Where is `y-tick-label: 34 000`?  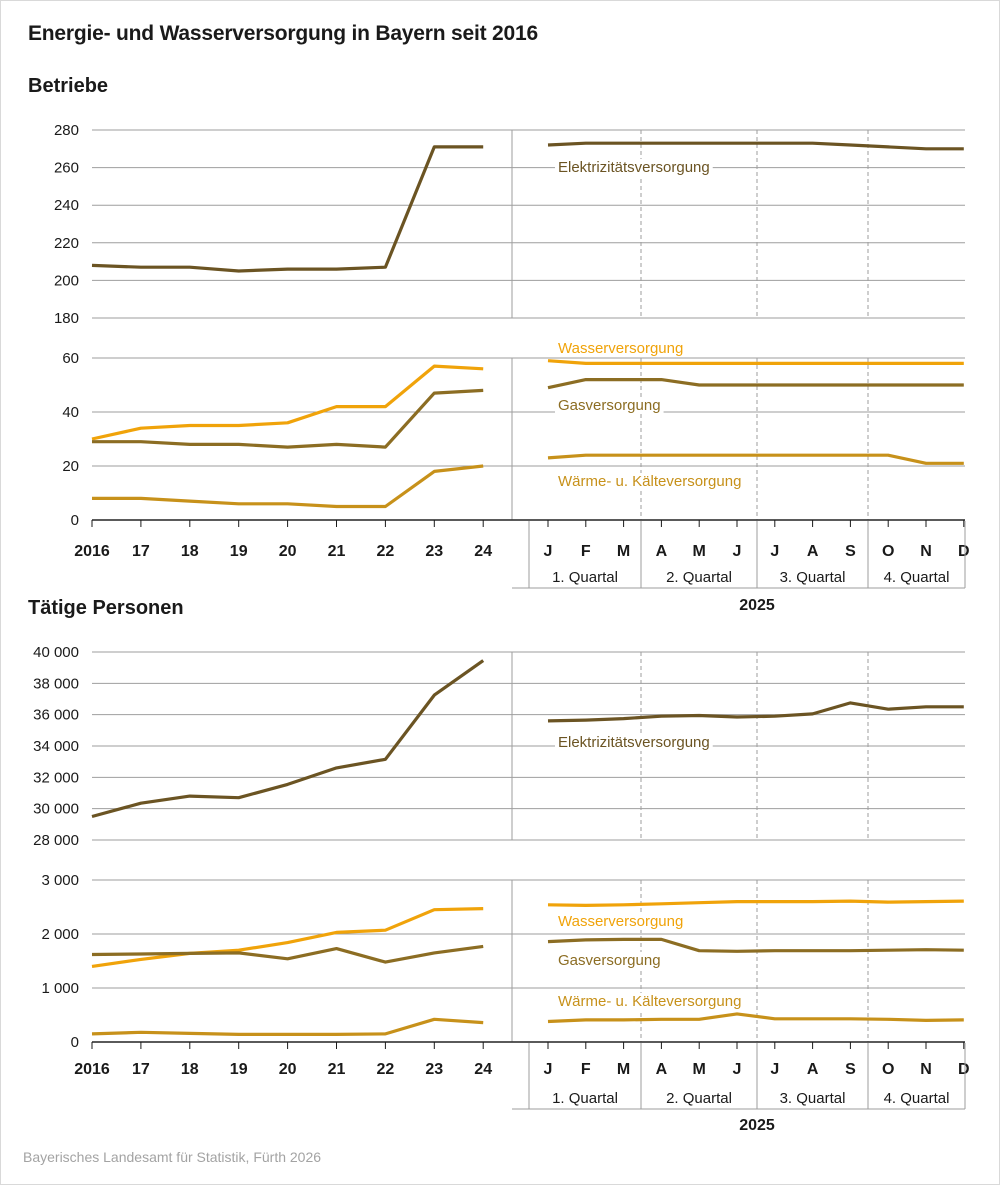
y-tick-label: 34 000 is located at coordinates (56, 746).